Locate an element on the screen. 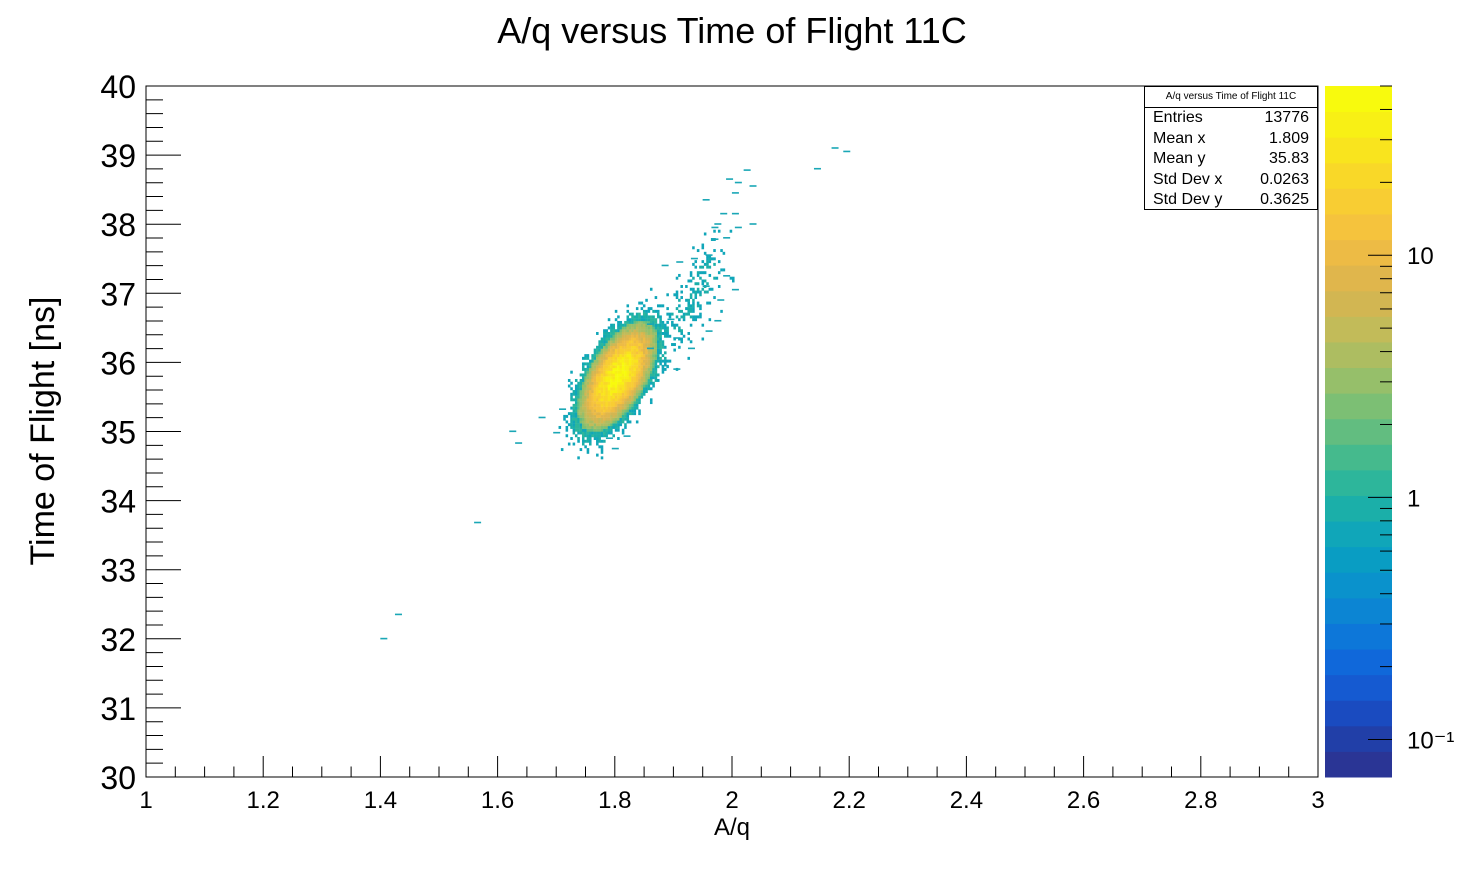 The height and width of the screenshot is (870, 1465). x-tick-label: 1.8 is located at coordinates (614, 800).